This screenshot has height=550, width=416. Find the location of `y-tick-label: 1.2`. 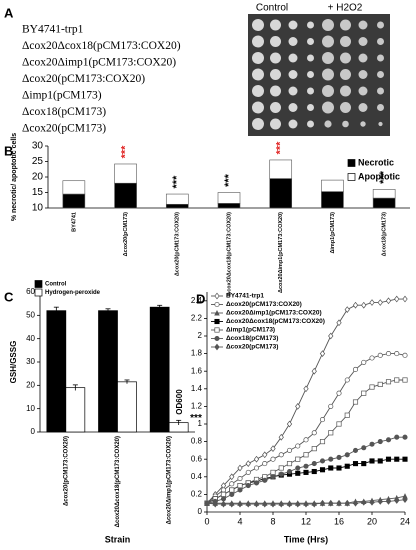

y-tick-label: 1.2 is located at coordinates (197, 406).